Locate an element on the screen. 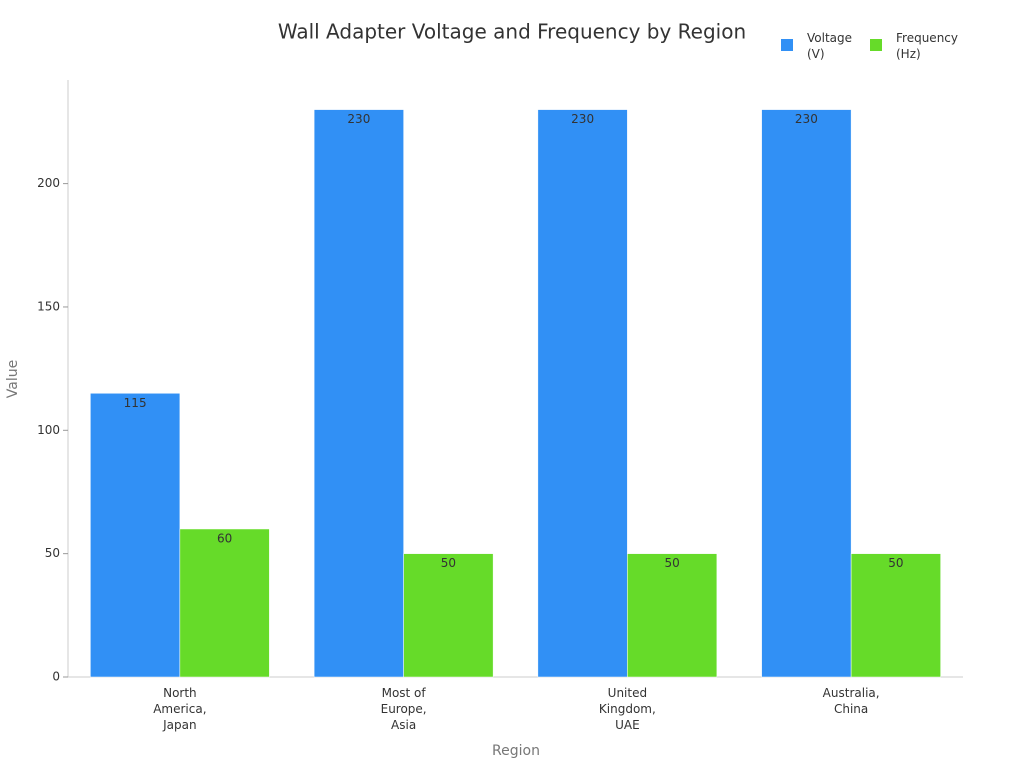  y-tick-label: 200 is located at coordinates (48, 183).